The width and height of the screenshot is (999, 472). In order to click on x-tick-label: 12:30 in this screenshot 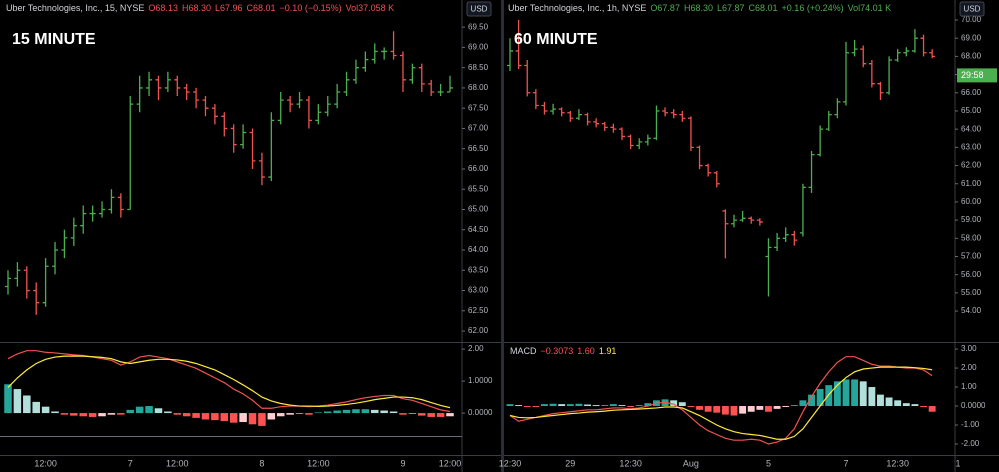, I will do `click(630, 463)`.